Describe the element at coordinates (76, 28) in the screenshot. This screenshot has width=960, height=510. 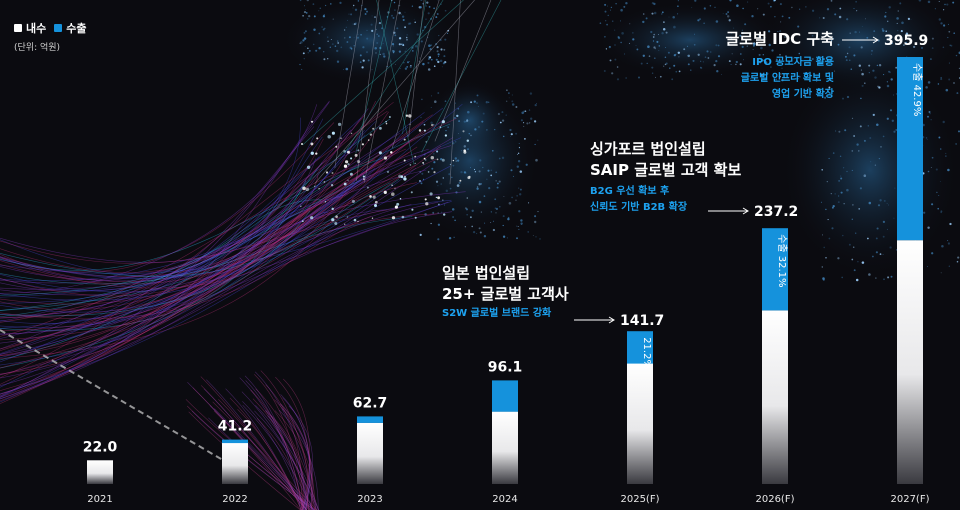
I see `legend-label: 수출` at that location.